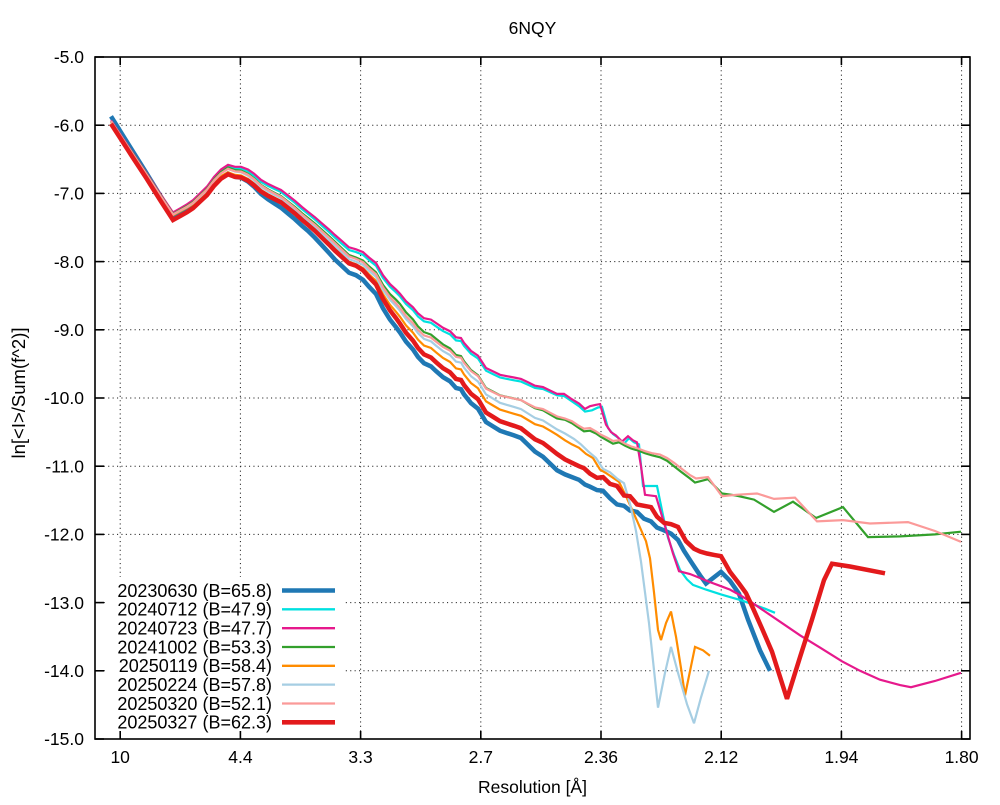  Describe the element at coordinates (481, 757) in the screenshot. I see `svg-text: 2.7` at that location.